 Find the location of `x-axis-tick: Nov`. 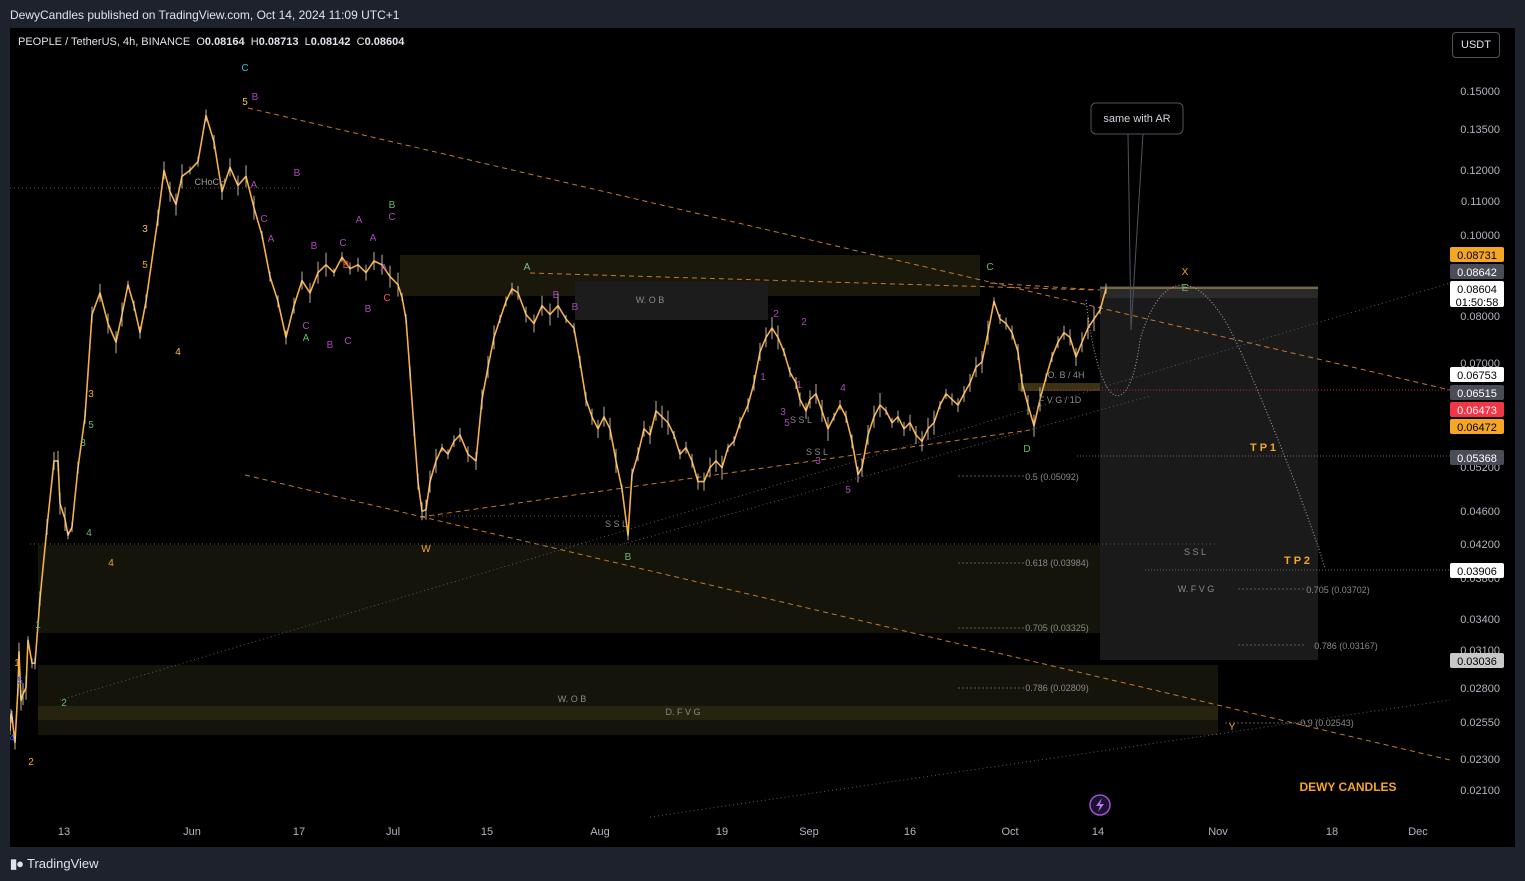

x-axis-tick: Nov is located at coordinates (1218, 832).